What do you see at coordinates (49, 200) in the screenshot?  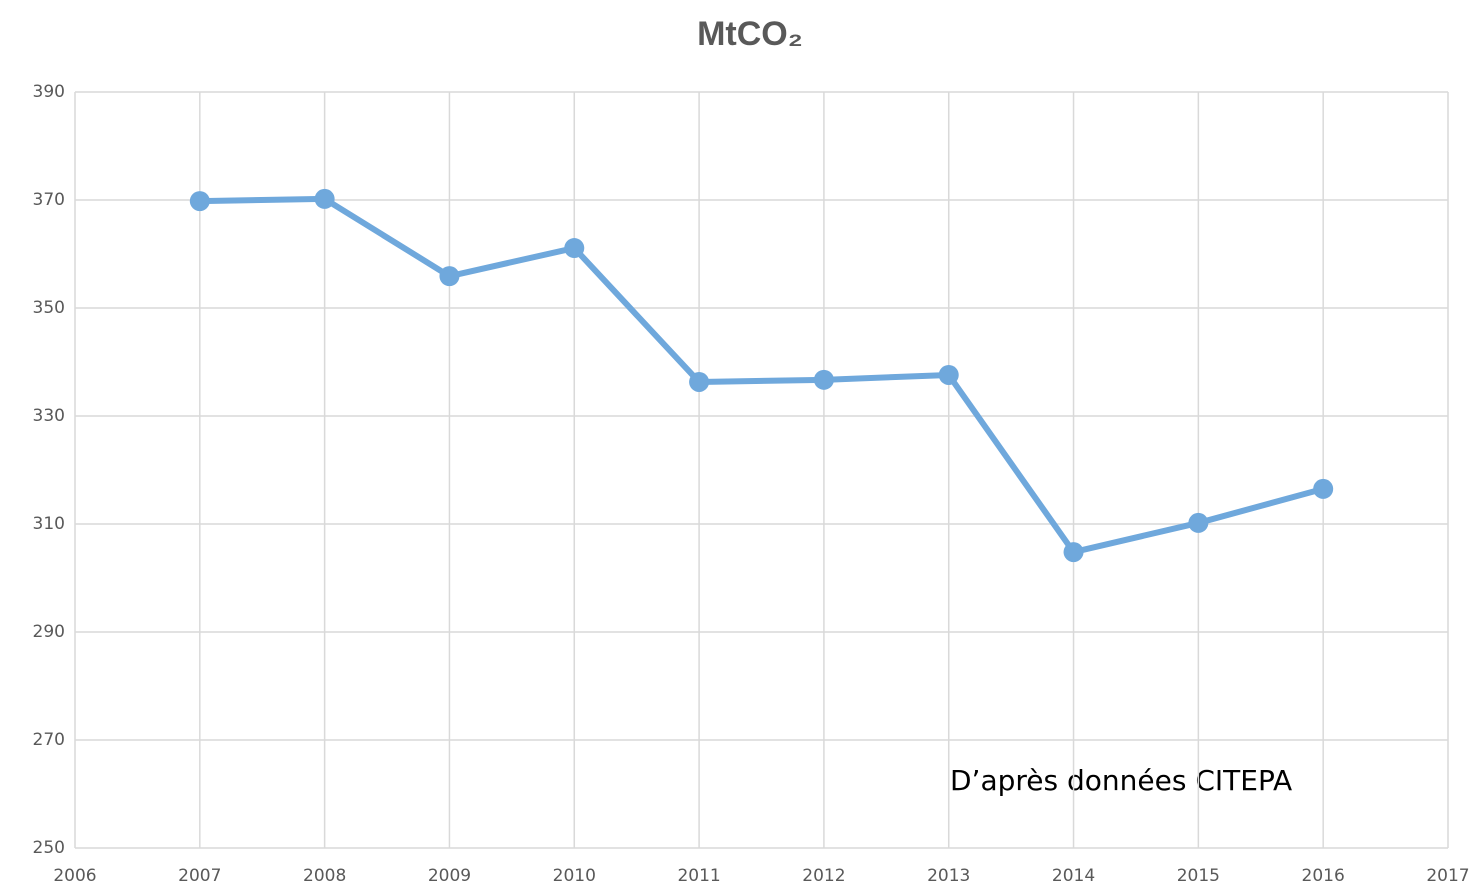 I see `y-tick-label: 370` at bounding box center [49, 200].